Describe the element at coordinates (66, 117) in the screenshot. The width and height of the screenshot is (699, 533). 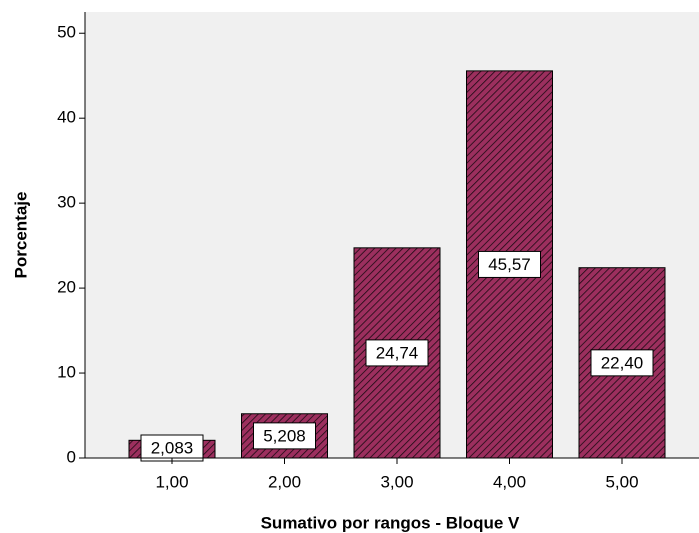
I see `y-tick-label: 40` at that location.